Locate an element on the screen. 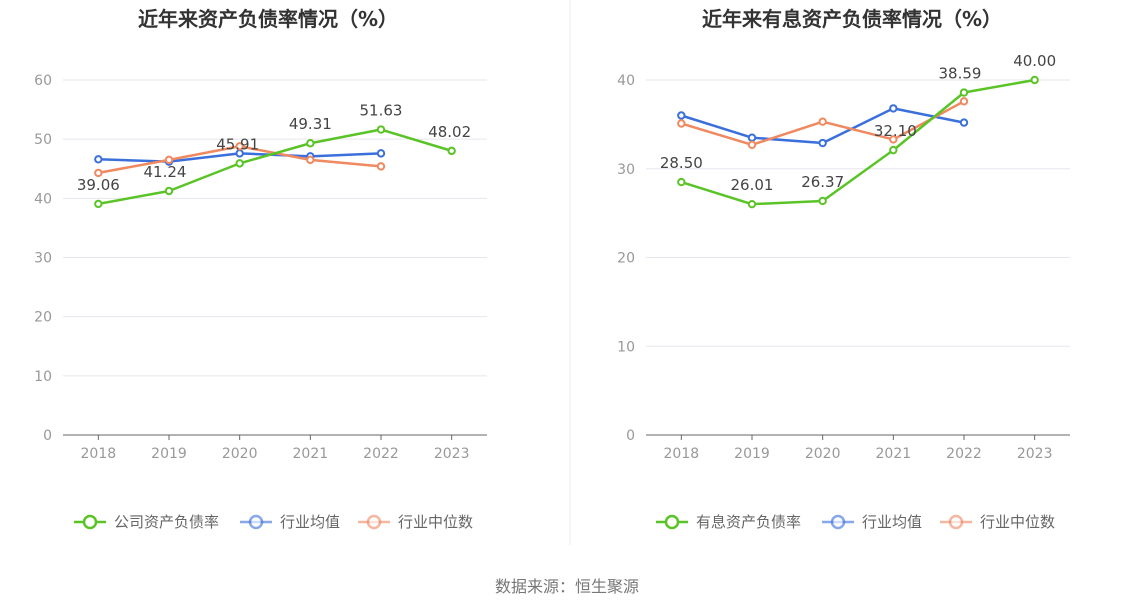  data-label: 45.91 is located at coordinates (237, 144).